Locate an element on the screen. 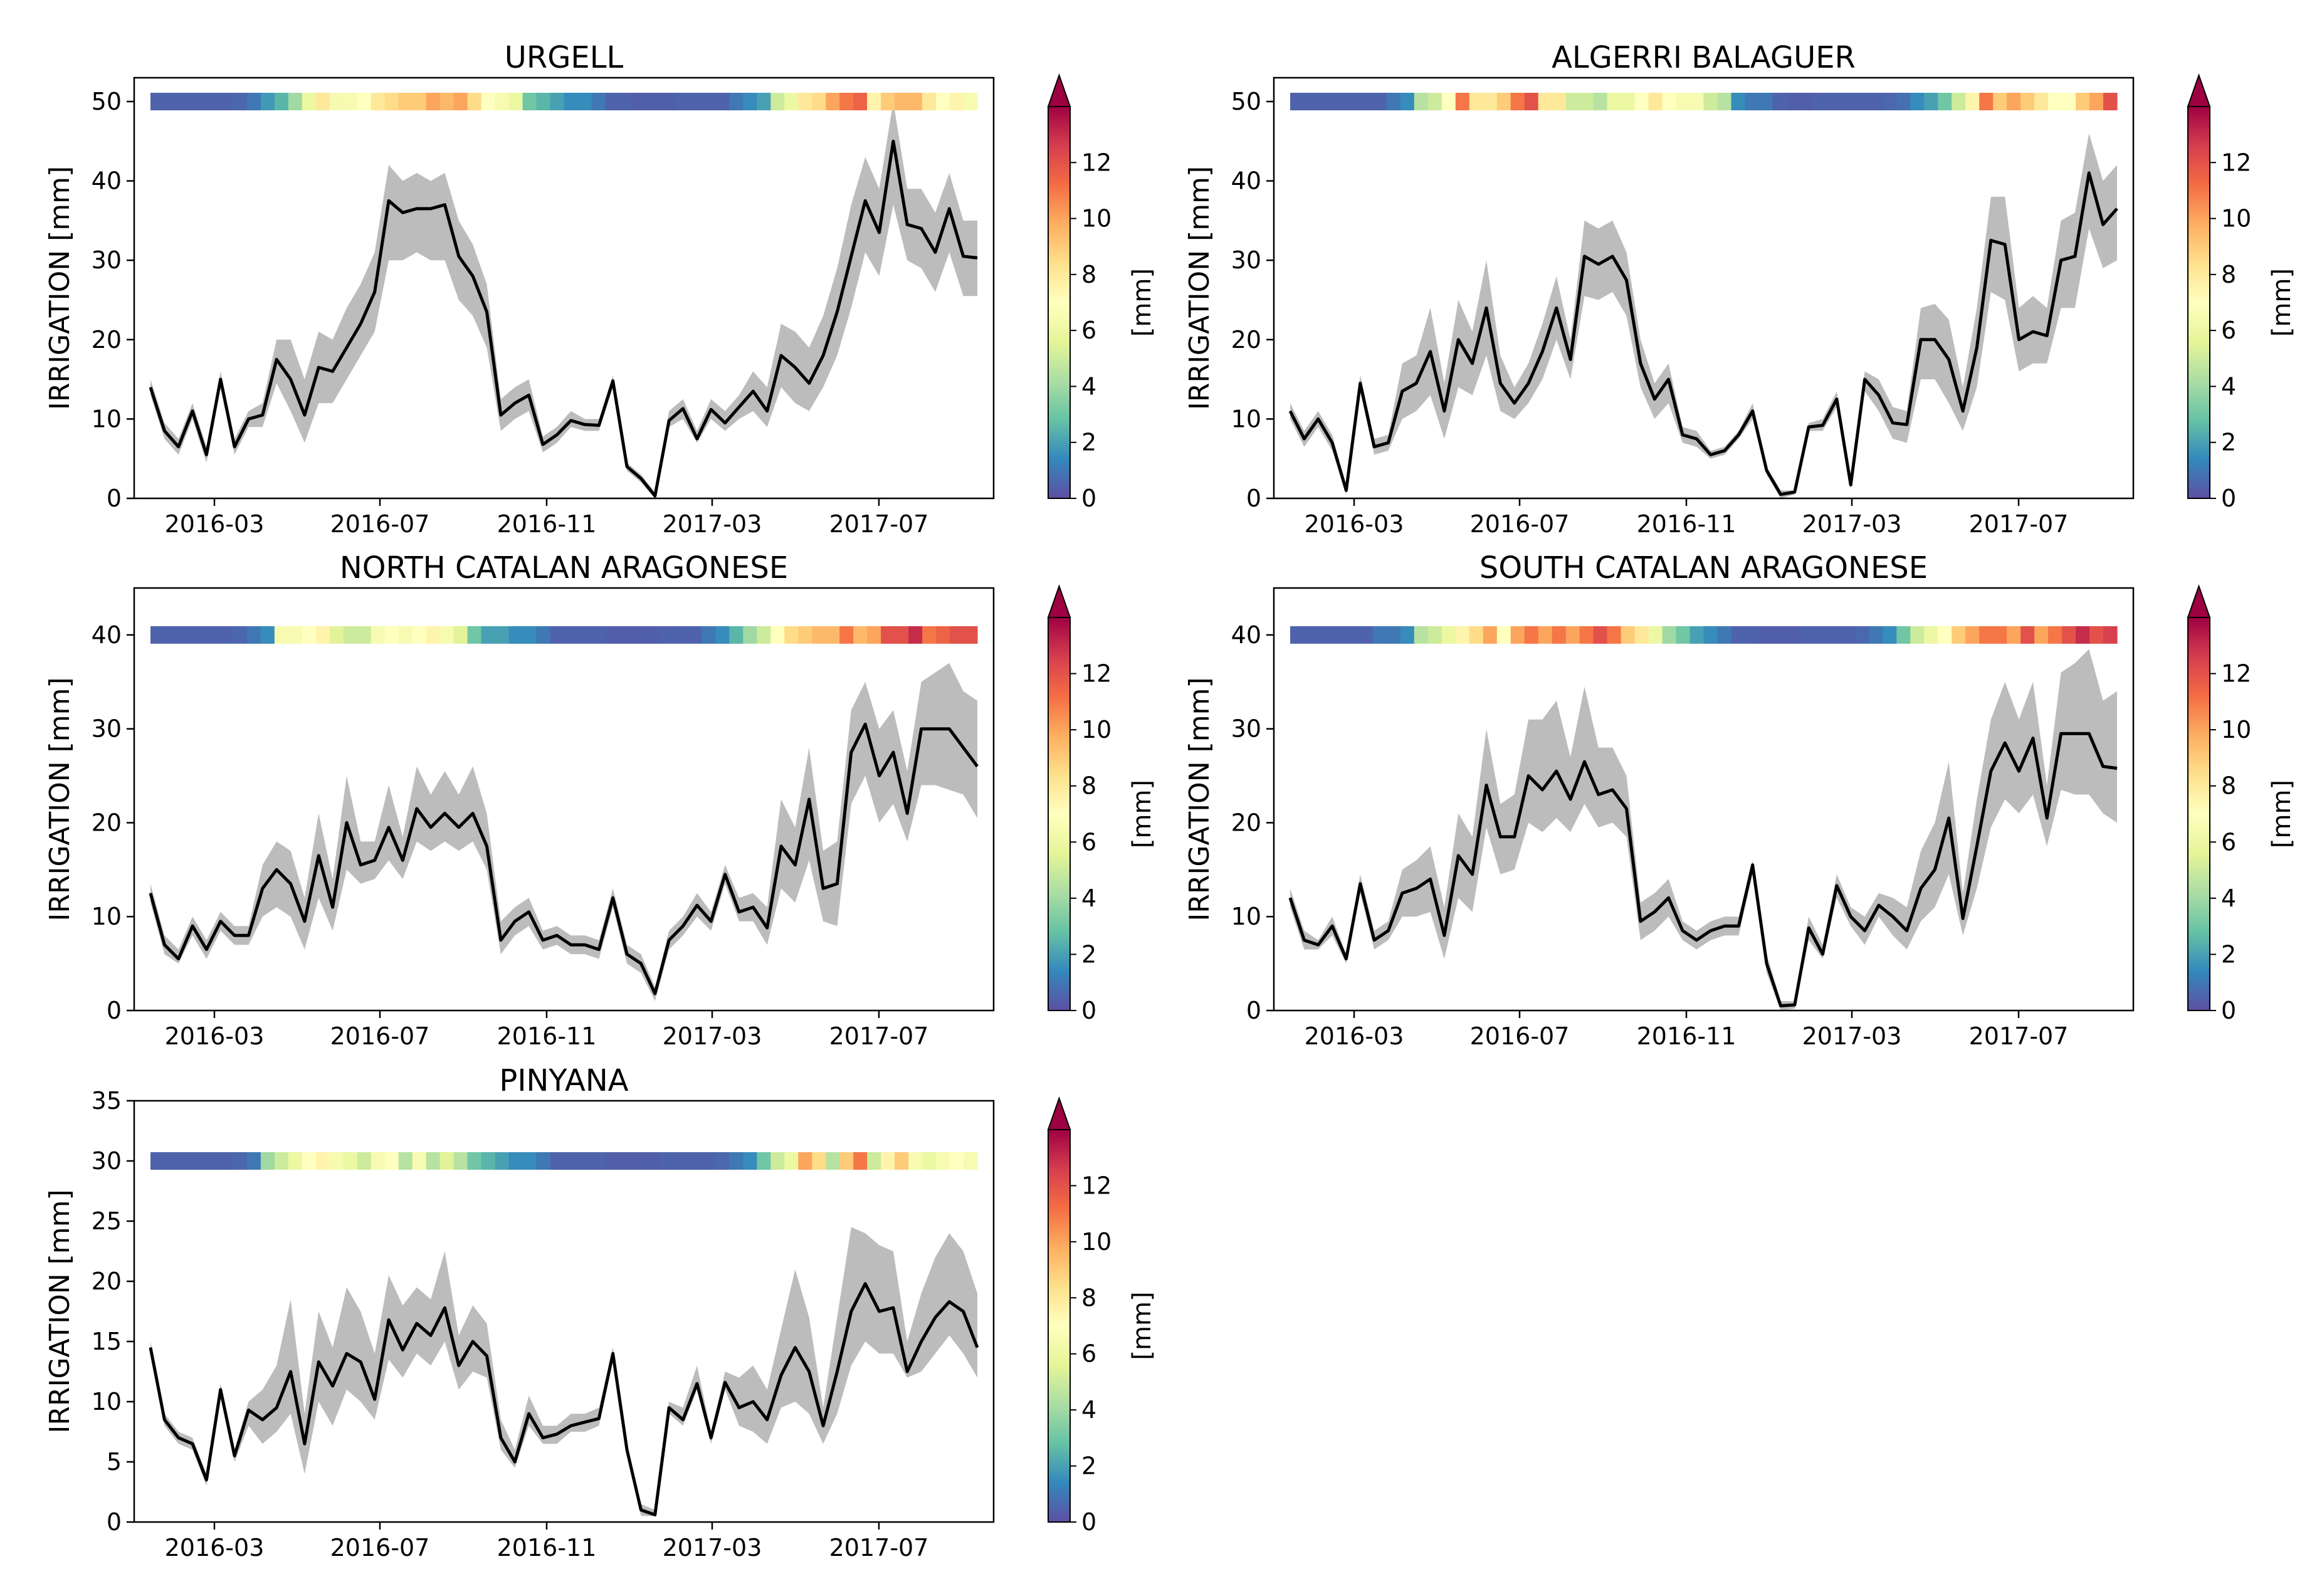 Image resolution: width=2312 pixels, height=1596 pixels. chart-title: SOUTH CATALAN ARAGONESE is located at coordinates (1703, 568).